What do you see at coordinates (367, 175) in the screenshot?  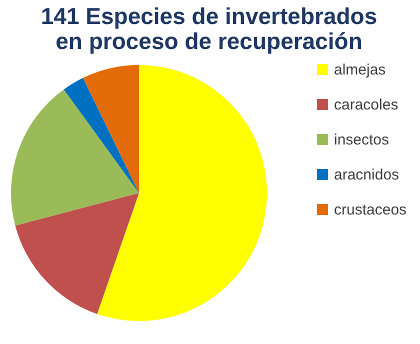 I see `legend-label: aracnidos` at bounding box center [367, 175].